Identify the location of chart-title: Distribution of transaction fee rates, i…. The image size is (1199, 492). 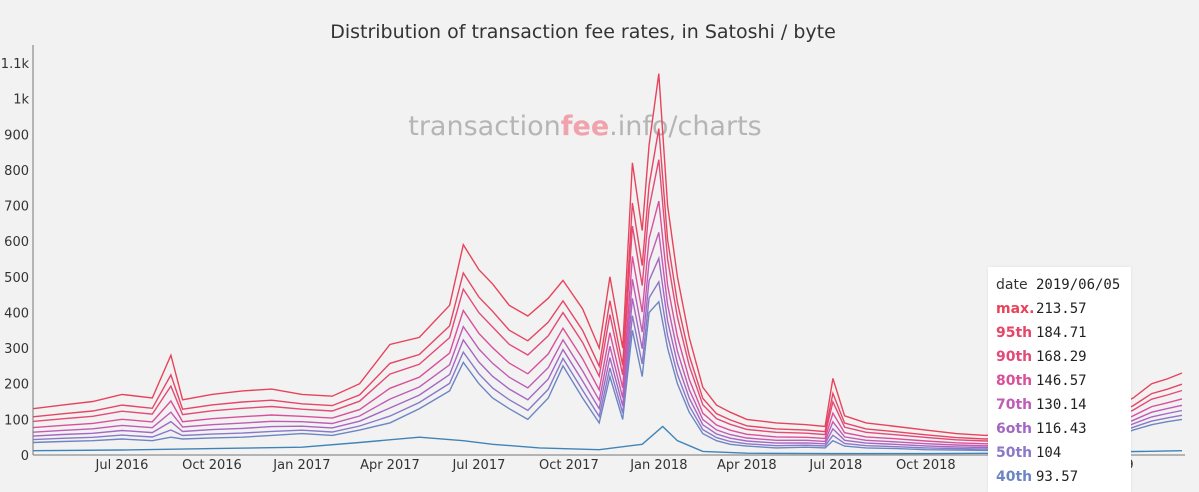
(583, 32).